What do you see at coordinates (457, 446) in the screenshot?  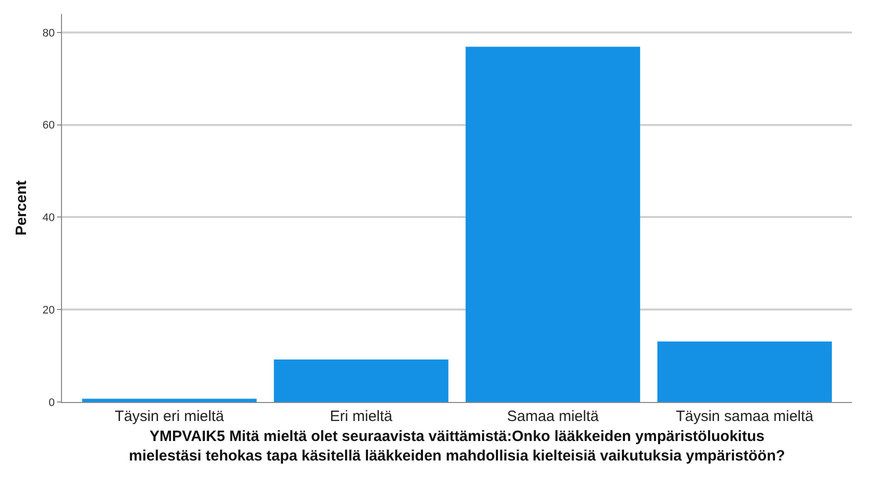 I see `x-axis-title: YMPVAIK5 Mitä mieltä olet seuraavista väittämistä:Onko lääkkeiden ympäristöluokitus mielestäsi tehokas tapa käsitellä lääkkeiden mahdollisia kielteisiä vaikutuksia ympäristöön?` at bounding box center [457, 446].